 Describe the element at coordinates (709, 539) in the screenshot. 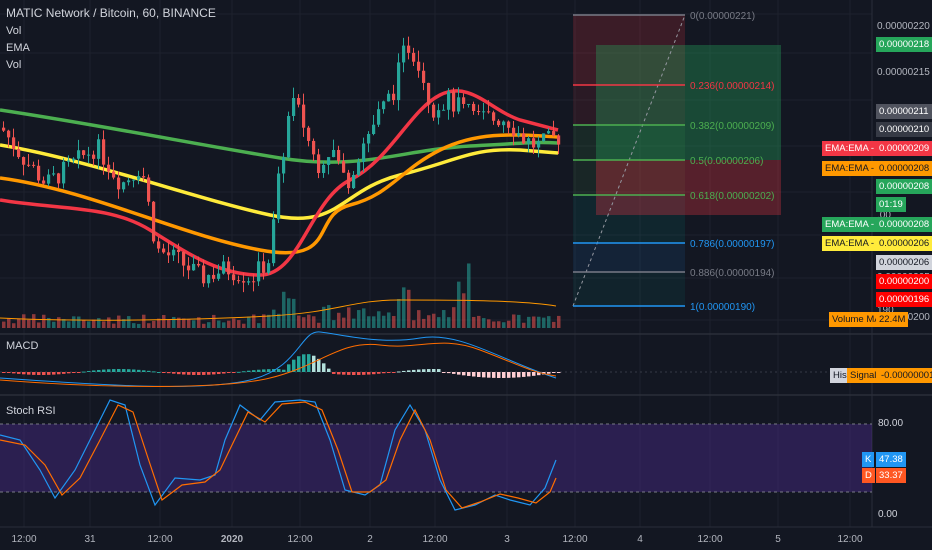

I see `time-tick: 12:00` at that location.